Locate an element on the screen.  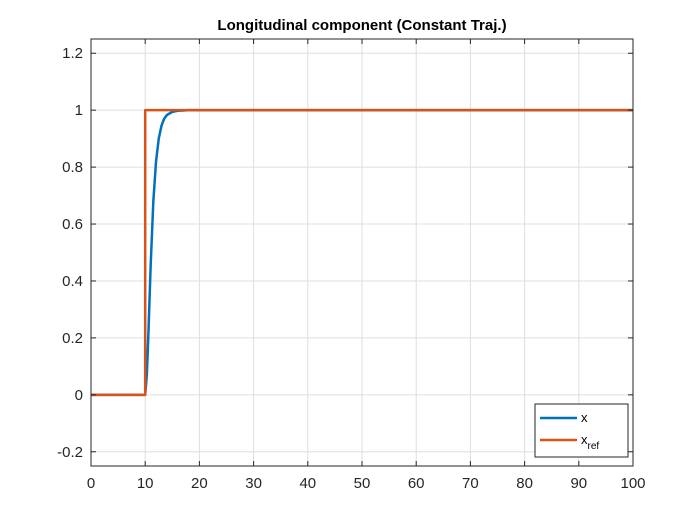
x-tick-label: 50 is located at coordinates (362, 483).